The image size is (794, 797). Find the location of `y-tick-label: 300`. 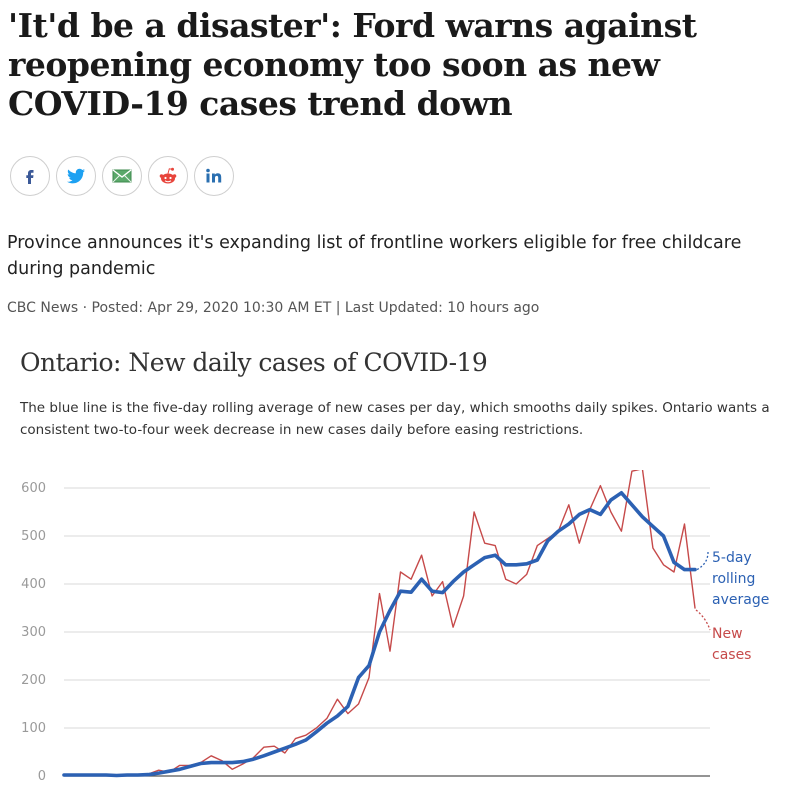

y-tick-label: 300 is located at coordinates (33, 632).